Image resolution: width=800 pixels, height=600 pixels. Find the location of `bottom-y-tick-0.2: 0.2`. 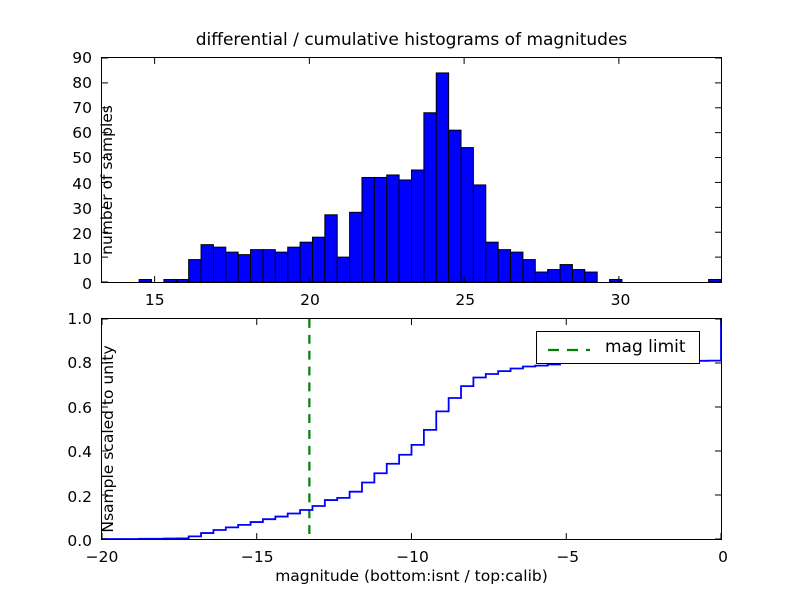

bottom-y-tick-0.2: 0.2 is located at coordinates (79, 496).